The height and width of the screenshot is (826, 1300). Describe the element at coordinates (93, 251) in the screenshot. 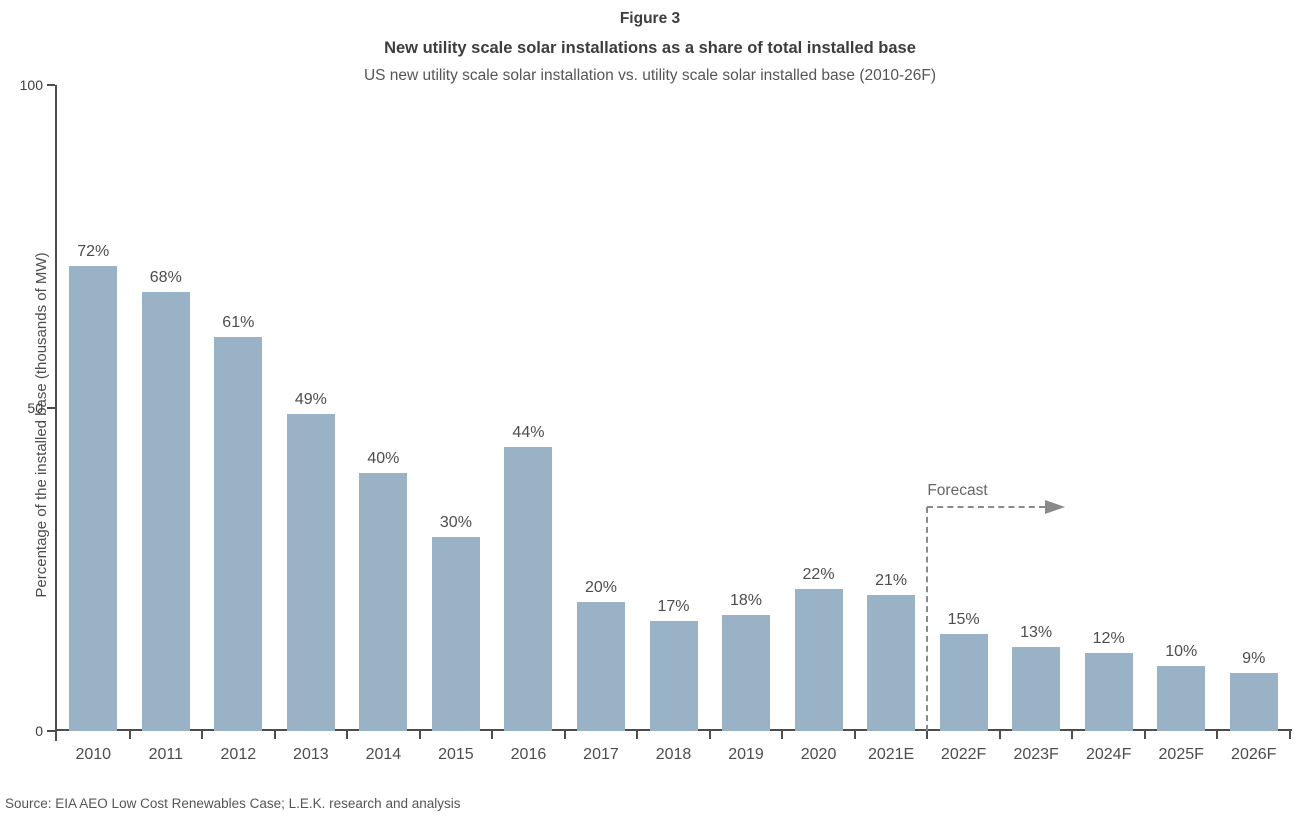

I see `bar-value-label: 72%` at that location.